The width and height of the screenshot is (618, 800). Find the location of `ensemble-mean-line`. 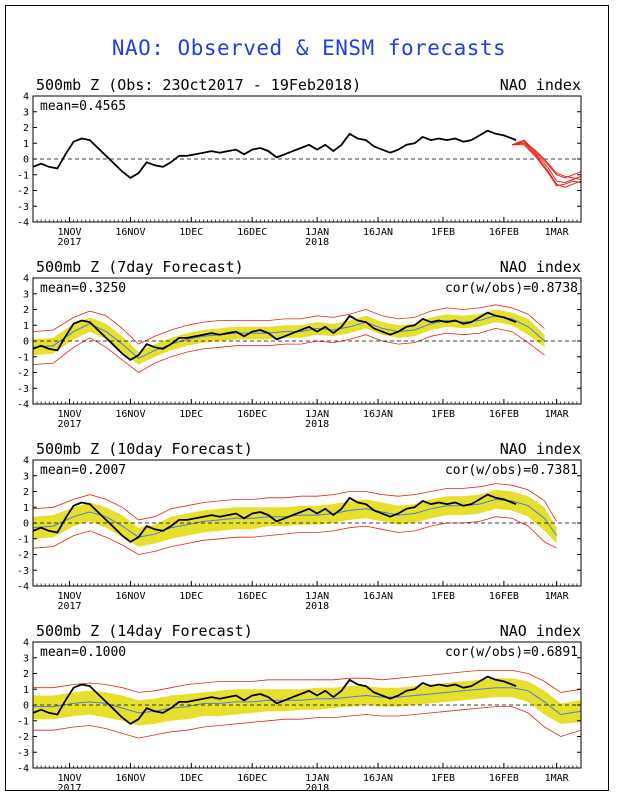

ensemble-mean-line is located at coordinates (295, 518).